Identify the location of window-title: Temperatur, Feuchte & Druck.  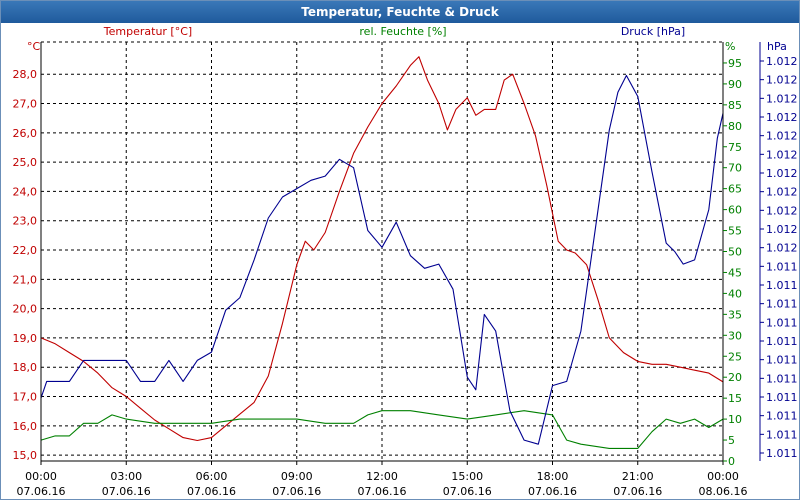
(400, 12).